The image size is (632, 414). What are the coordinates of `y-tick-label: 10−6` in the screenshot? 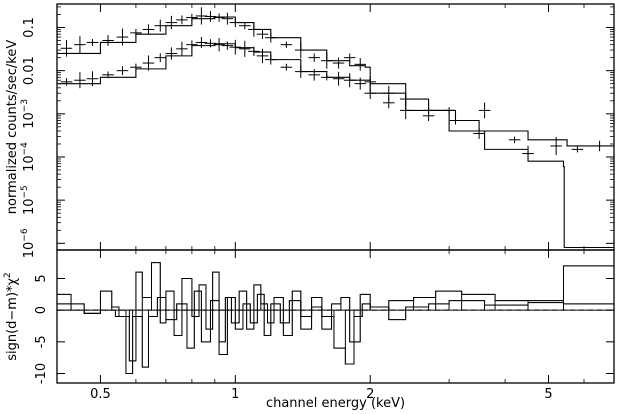 It's located at (28, 243).